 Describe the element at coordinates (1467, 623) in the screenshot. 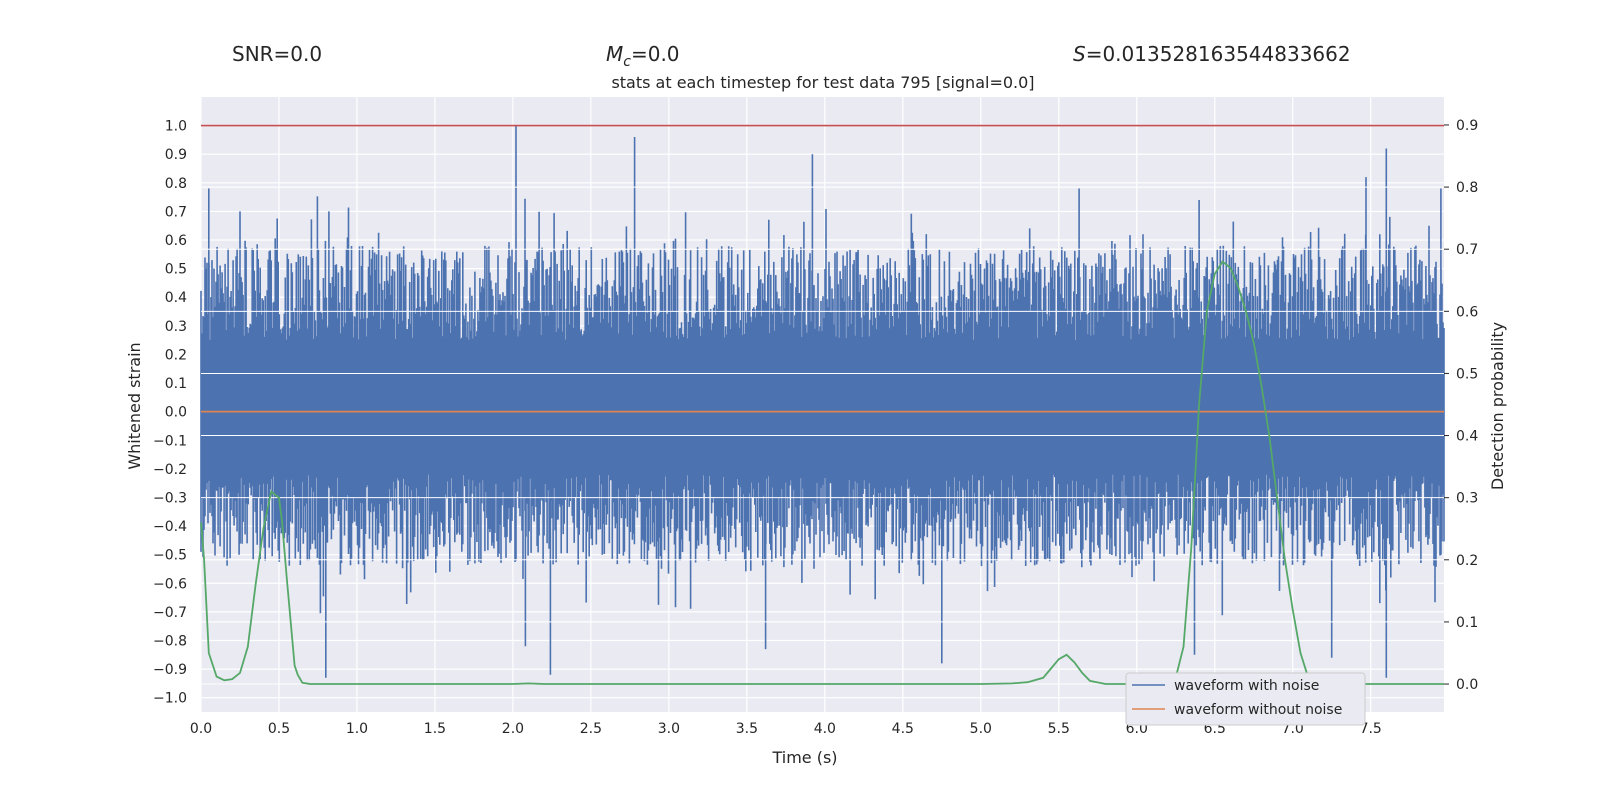

I see `right-tick-label: 0.1` at that location.